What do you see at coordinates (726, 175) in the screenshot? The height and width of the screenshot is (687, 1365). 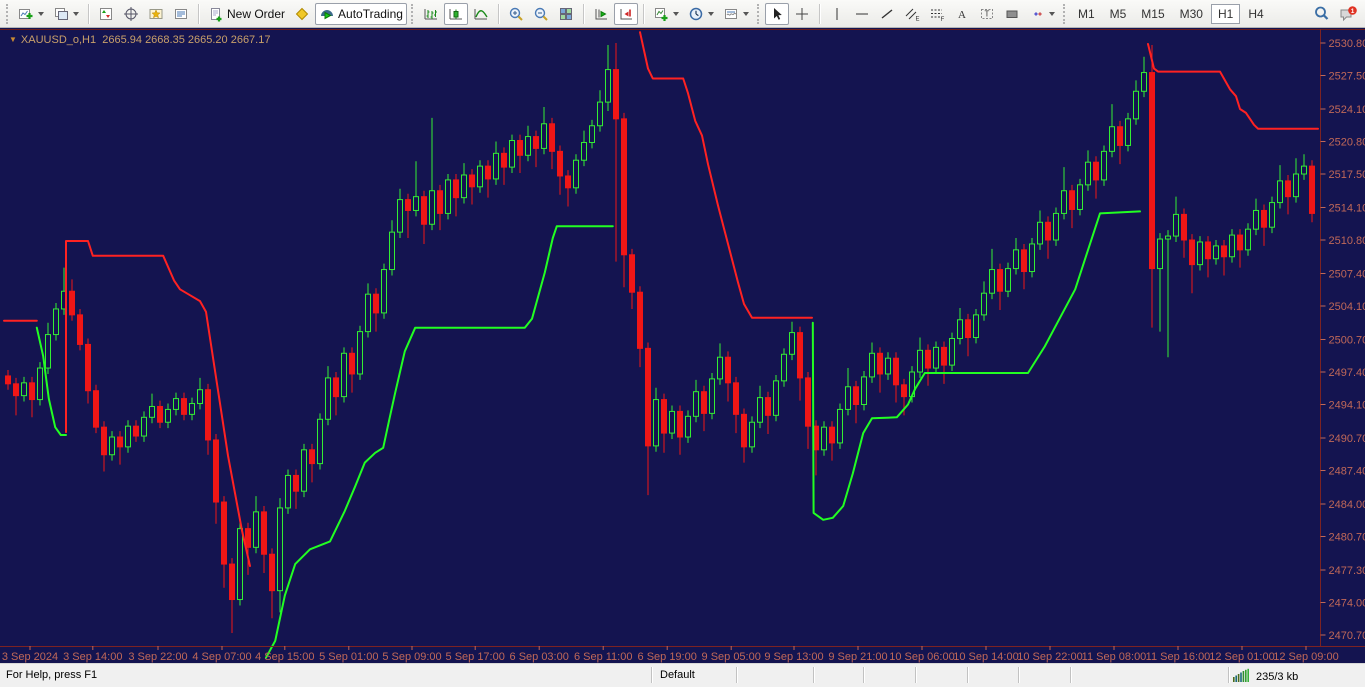 I see `indicator-segment-down` at bounding box center [726, 175].